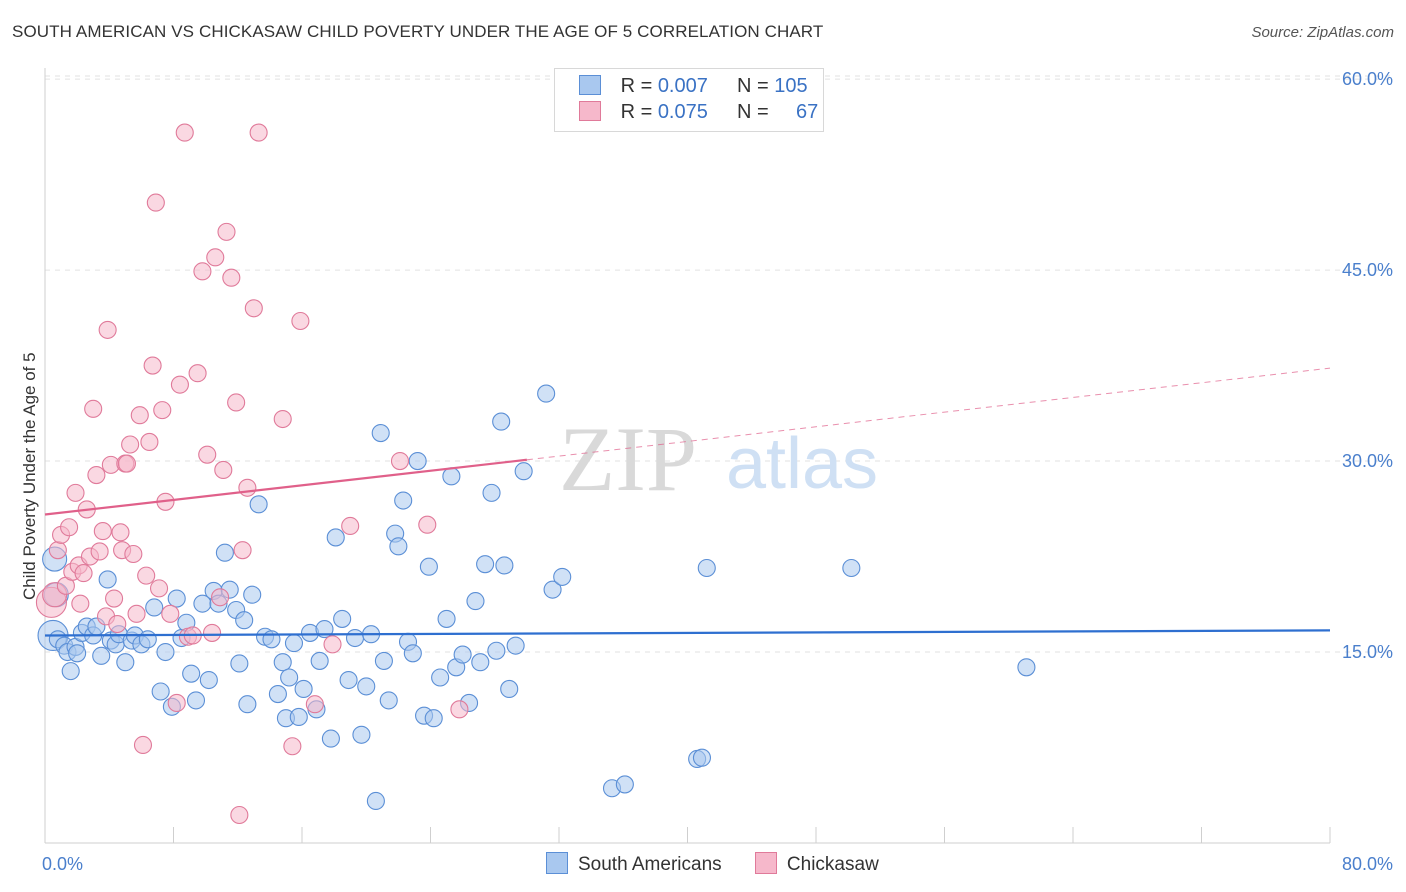 The image size is (1406, 892). I want to click on legend-n-value: 105, so click(791, 86).